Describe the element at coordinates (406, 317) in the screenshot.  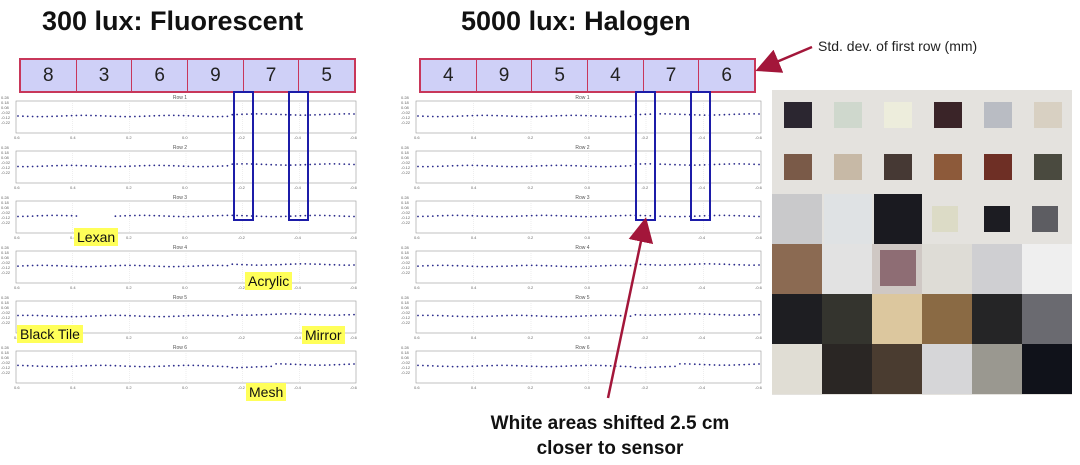
I see `y-tick-label: -0.12` at that location.